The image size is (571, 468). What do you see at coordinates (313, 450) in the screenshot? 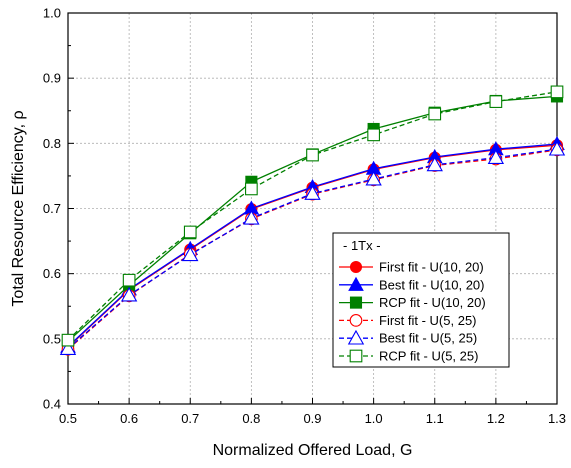
I see `x-axis-label: Normalized Offered Load, G` at bounding box center [313, 450].